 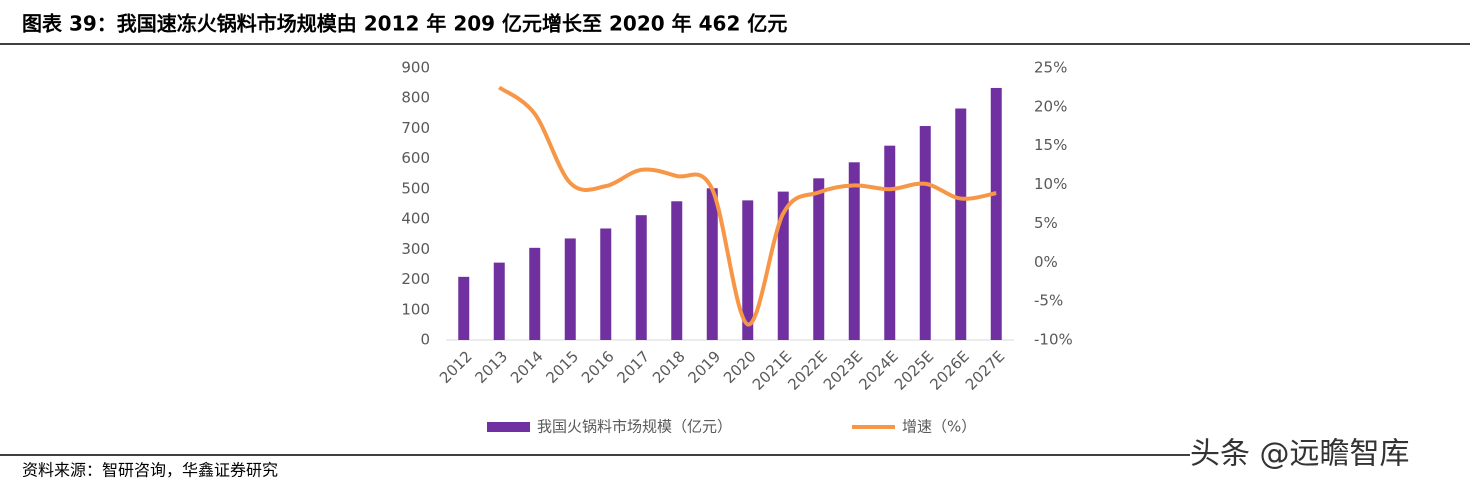 What do you see at coordinates (939, 427) in the screenshot?
I see `legend-label: 增速（%）` at bounding box center [939, 427].